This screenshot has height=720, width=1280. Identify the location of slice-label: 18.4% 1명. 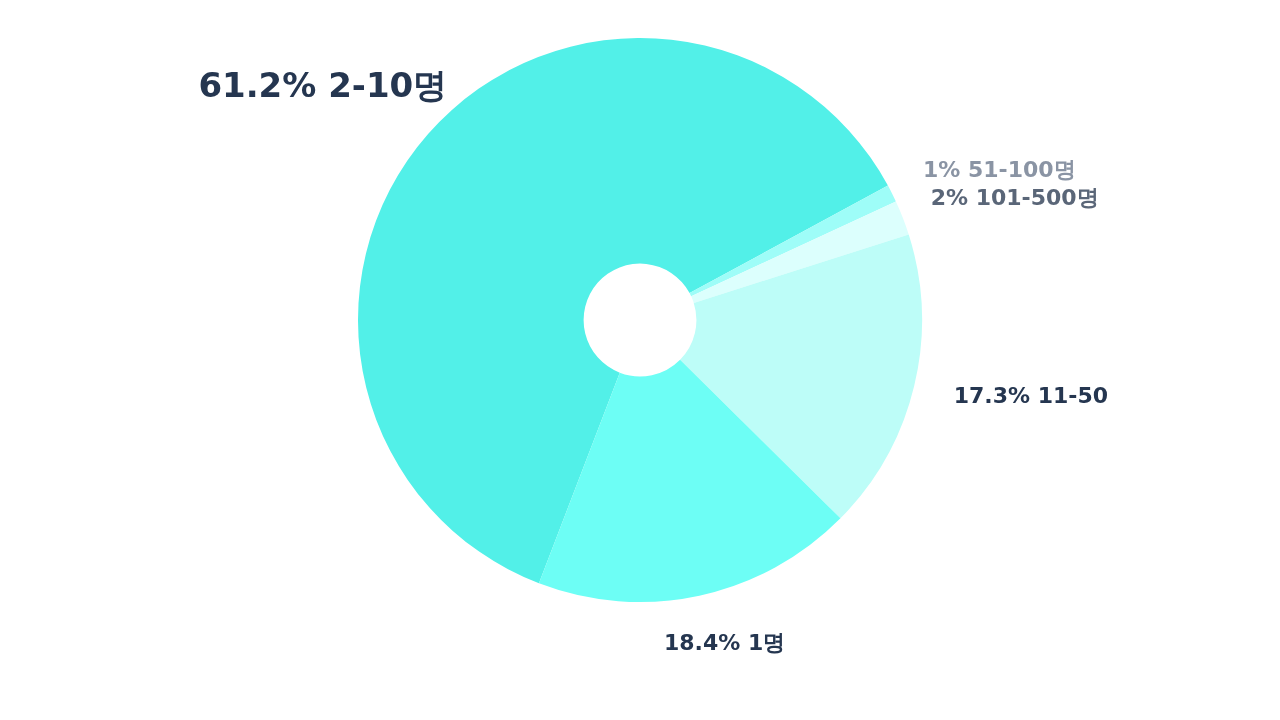
(724, 643).